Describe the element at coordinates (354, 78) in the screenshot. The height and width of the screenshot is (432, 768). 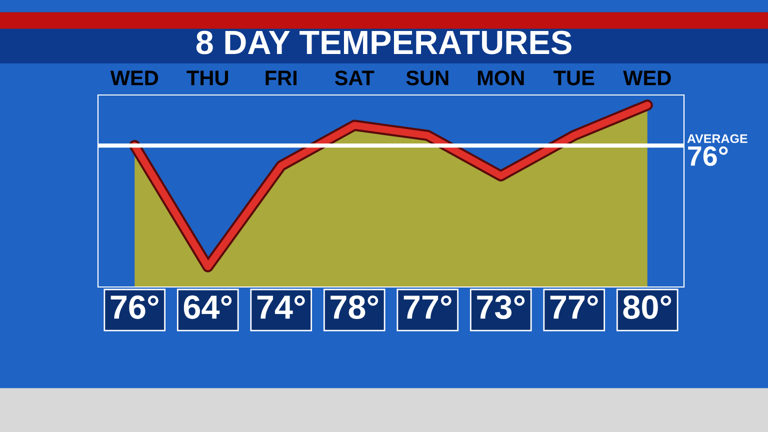
I see `x-tick-label: SAT` at that location.